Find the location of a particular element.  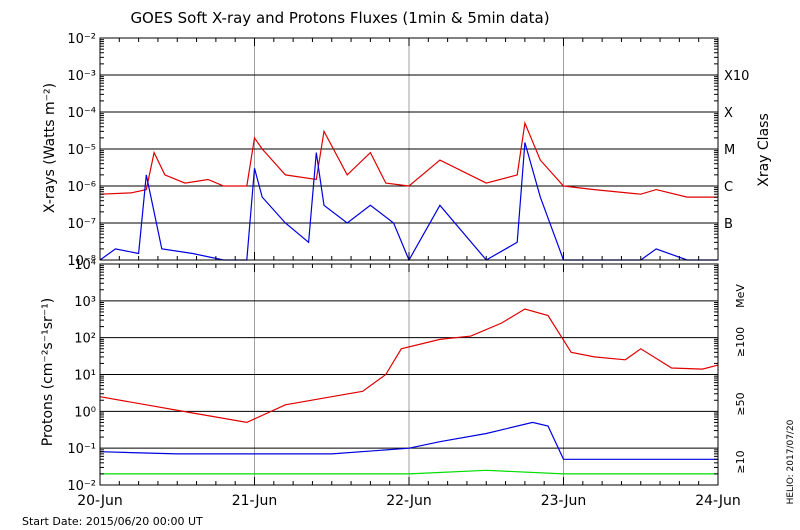

y-tick-label: 10⁻⁶ is located at coordinates (81, 187).